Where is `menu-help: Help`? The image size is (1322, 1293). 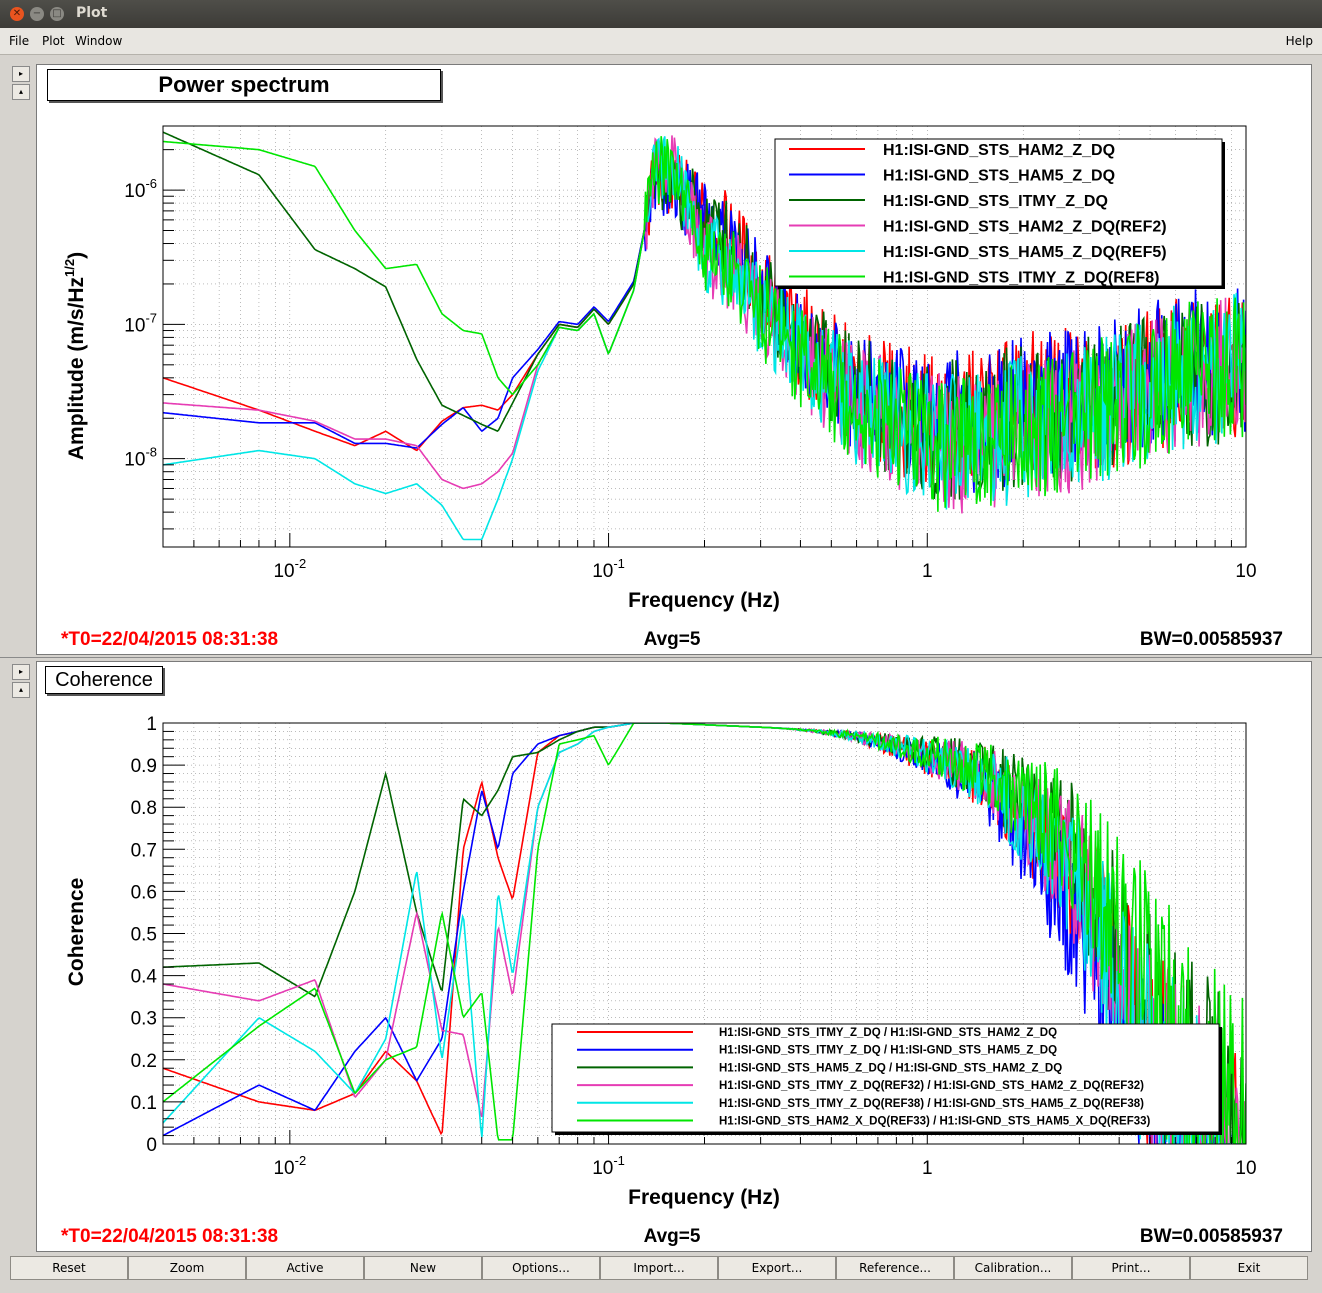 menu-help: Help is located at coordinates (1299, 41).